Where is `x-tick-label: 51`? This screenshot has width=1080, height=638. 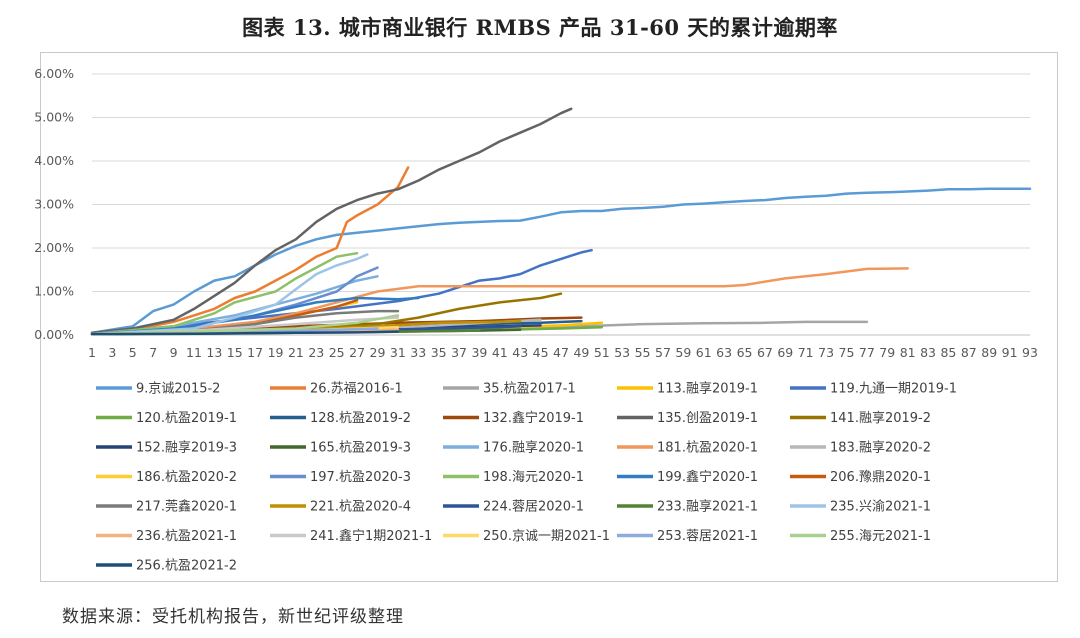
x-tick-label: 51 is located at coordinates (602, 352).